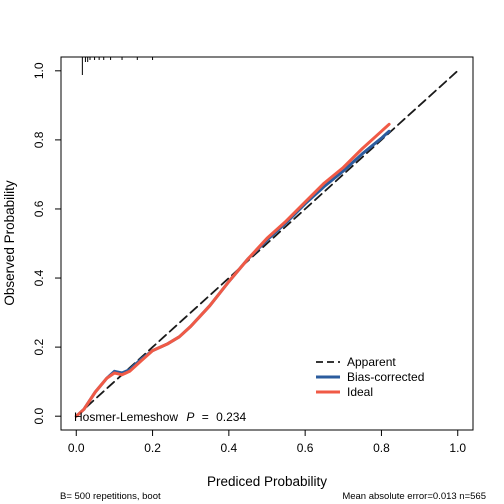  What do you see at coordinates (457, 448) in the screenshot?
I see `x-tick-label: 1.0` at bounding box center [457, 448].